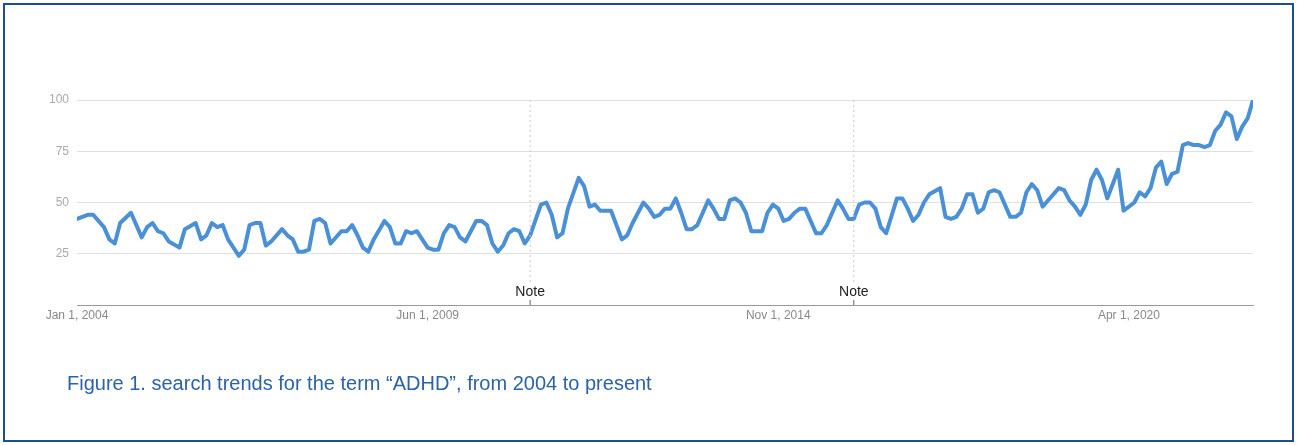 This screenshot has width=1297, height=445. What do you see at coordinates (62, 201) in the screenshot?
I see `y-tick-label: 50` at bounding box center [62, 201].